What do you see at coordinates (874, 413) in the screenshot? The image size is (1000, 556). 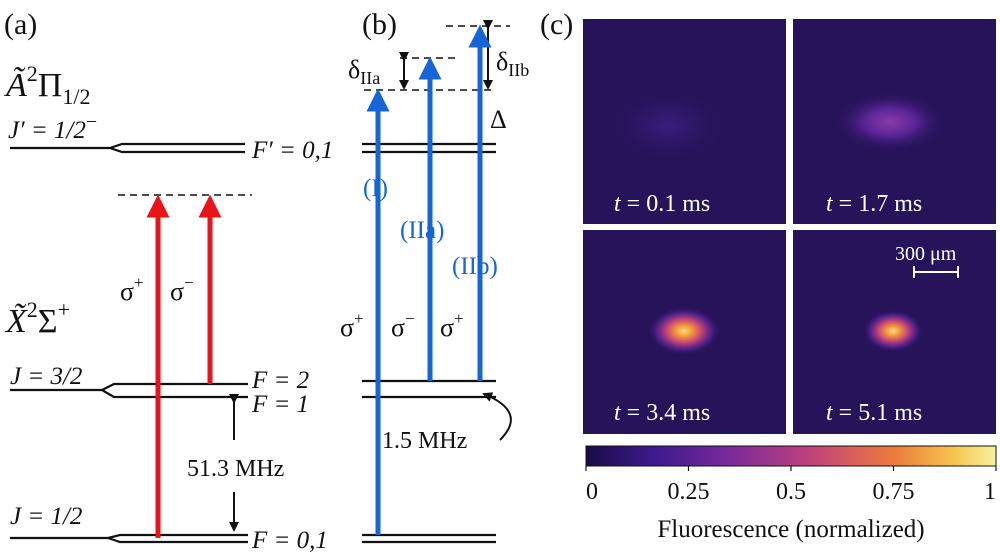 I see `snapshot-4-time: t = 5.1 ms` at bounding box center [874, 413].